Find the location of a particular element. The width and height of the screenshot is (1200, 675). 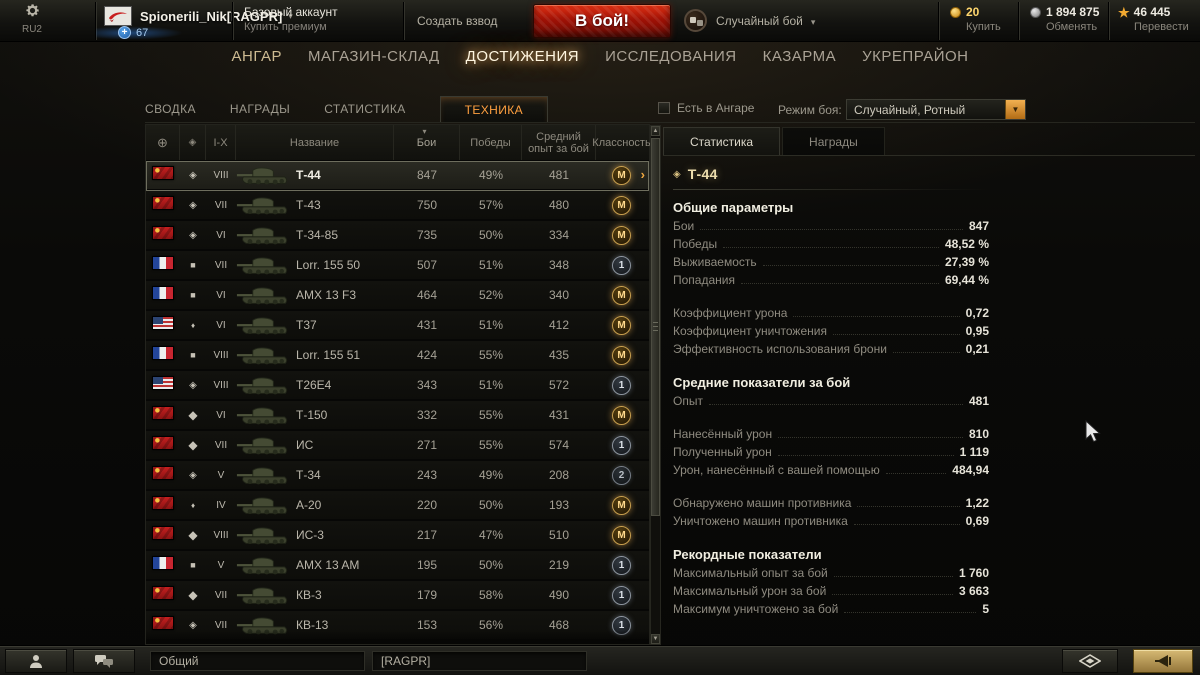

convert-xp-link: Перевести is located at coordinates (1161, 27).